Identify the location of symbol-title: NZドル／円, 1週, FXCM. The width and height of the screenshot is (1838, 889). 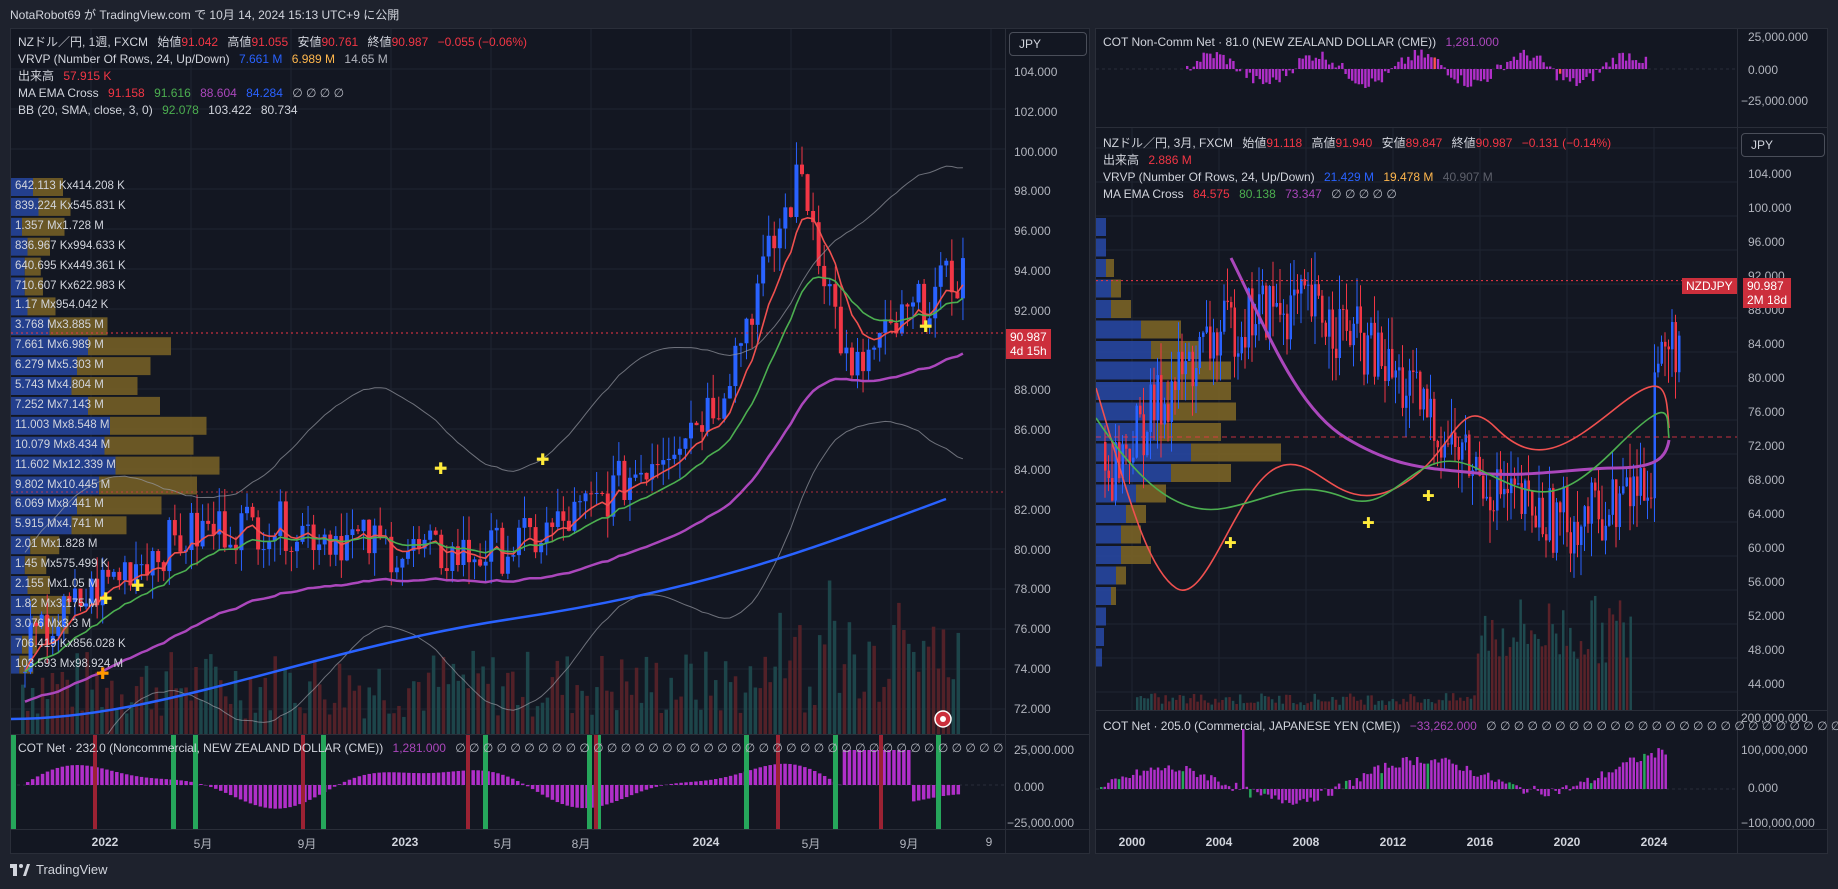
(83, 42).